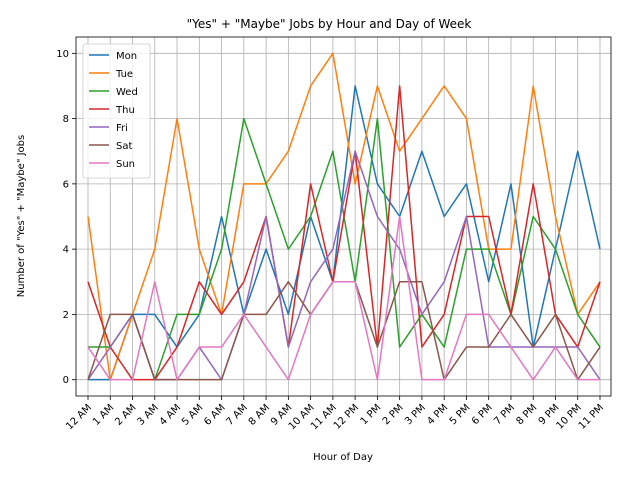  I want to click on x-tick-label: 4 PM, so click(437, 414).